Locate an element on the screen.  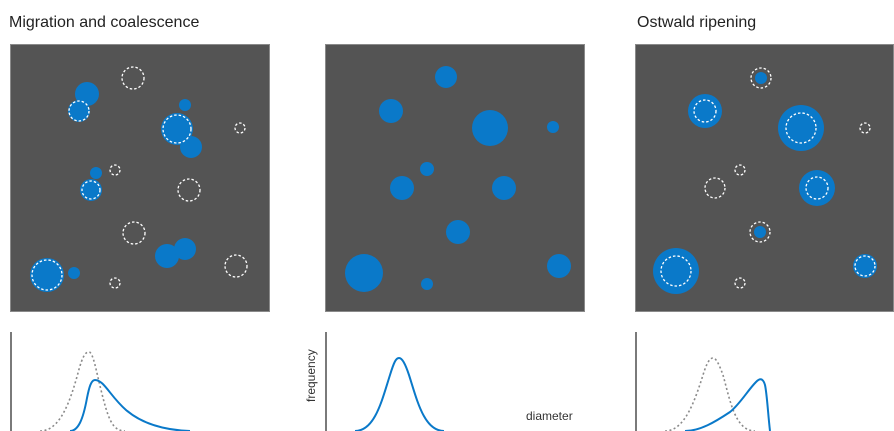
panel-middle-drawing is located at coordinates (458, 179).